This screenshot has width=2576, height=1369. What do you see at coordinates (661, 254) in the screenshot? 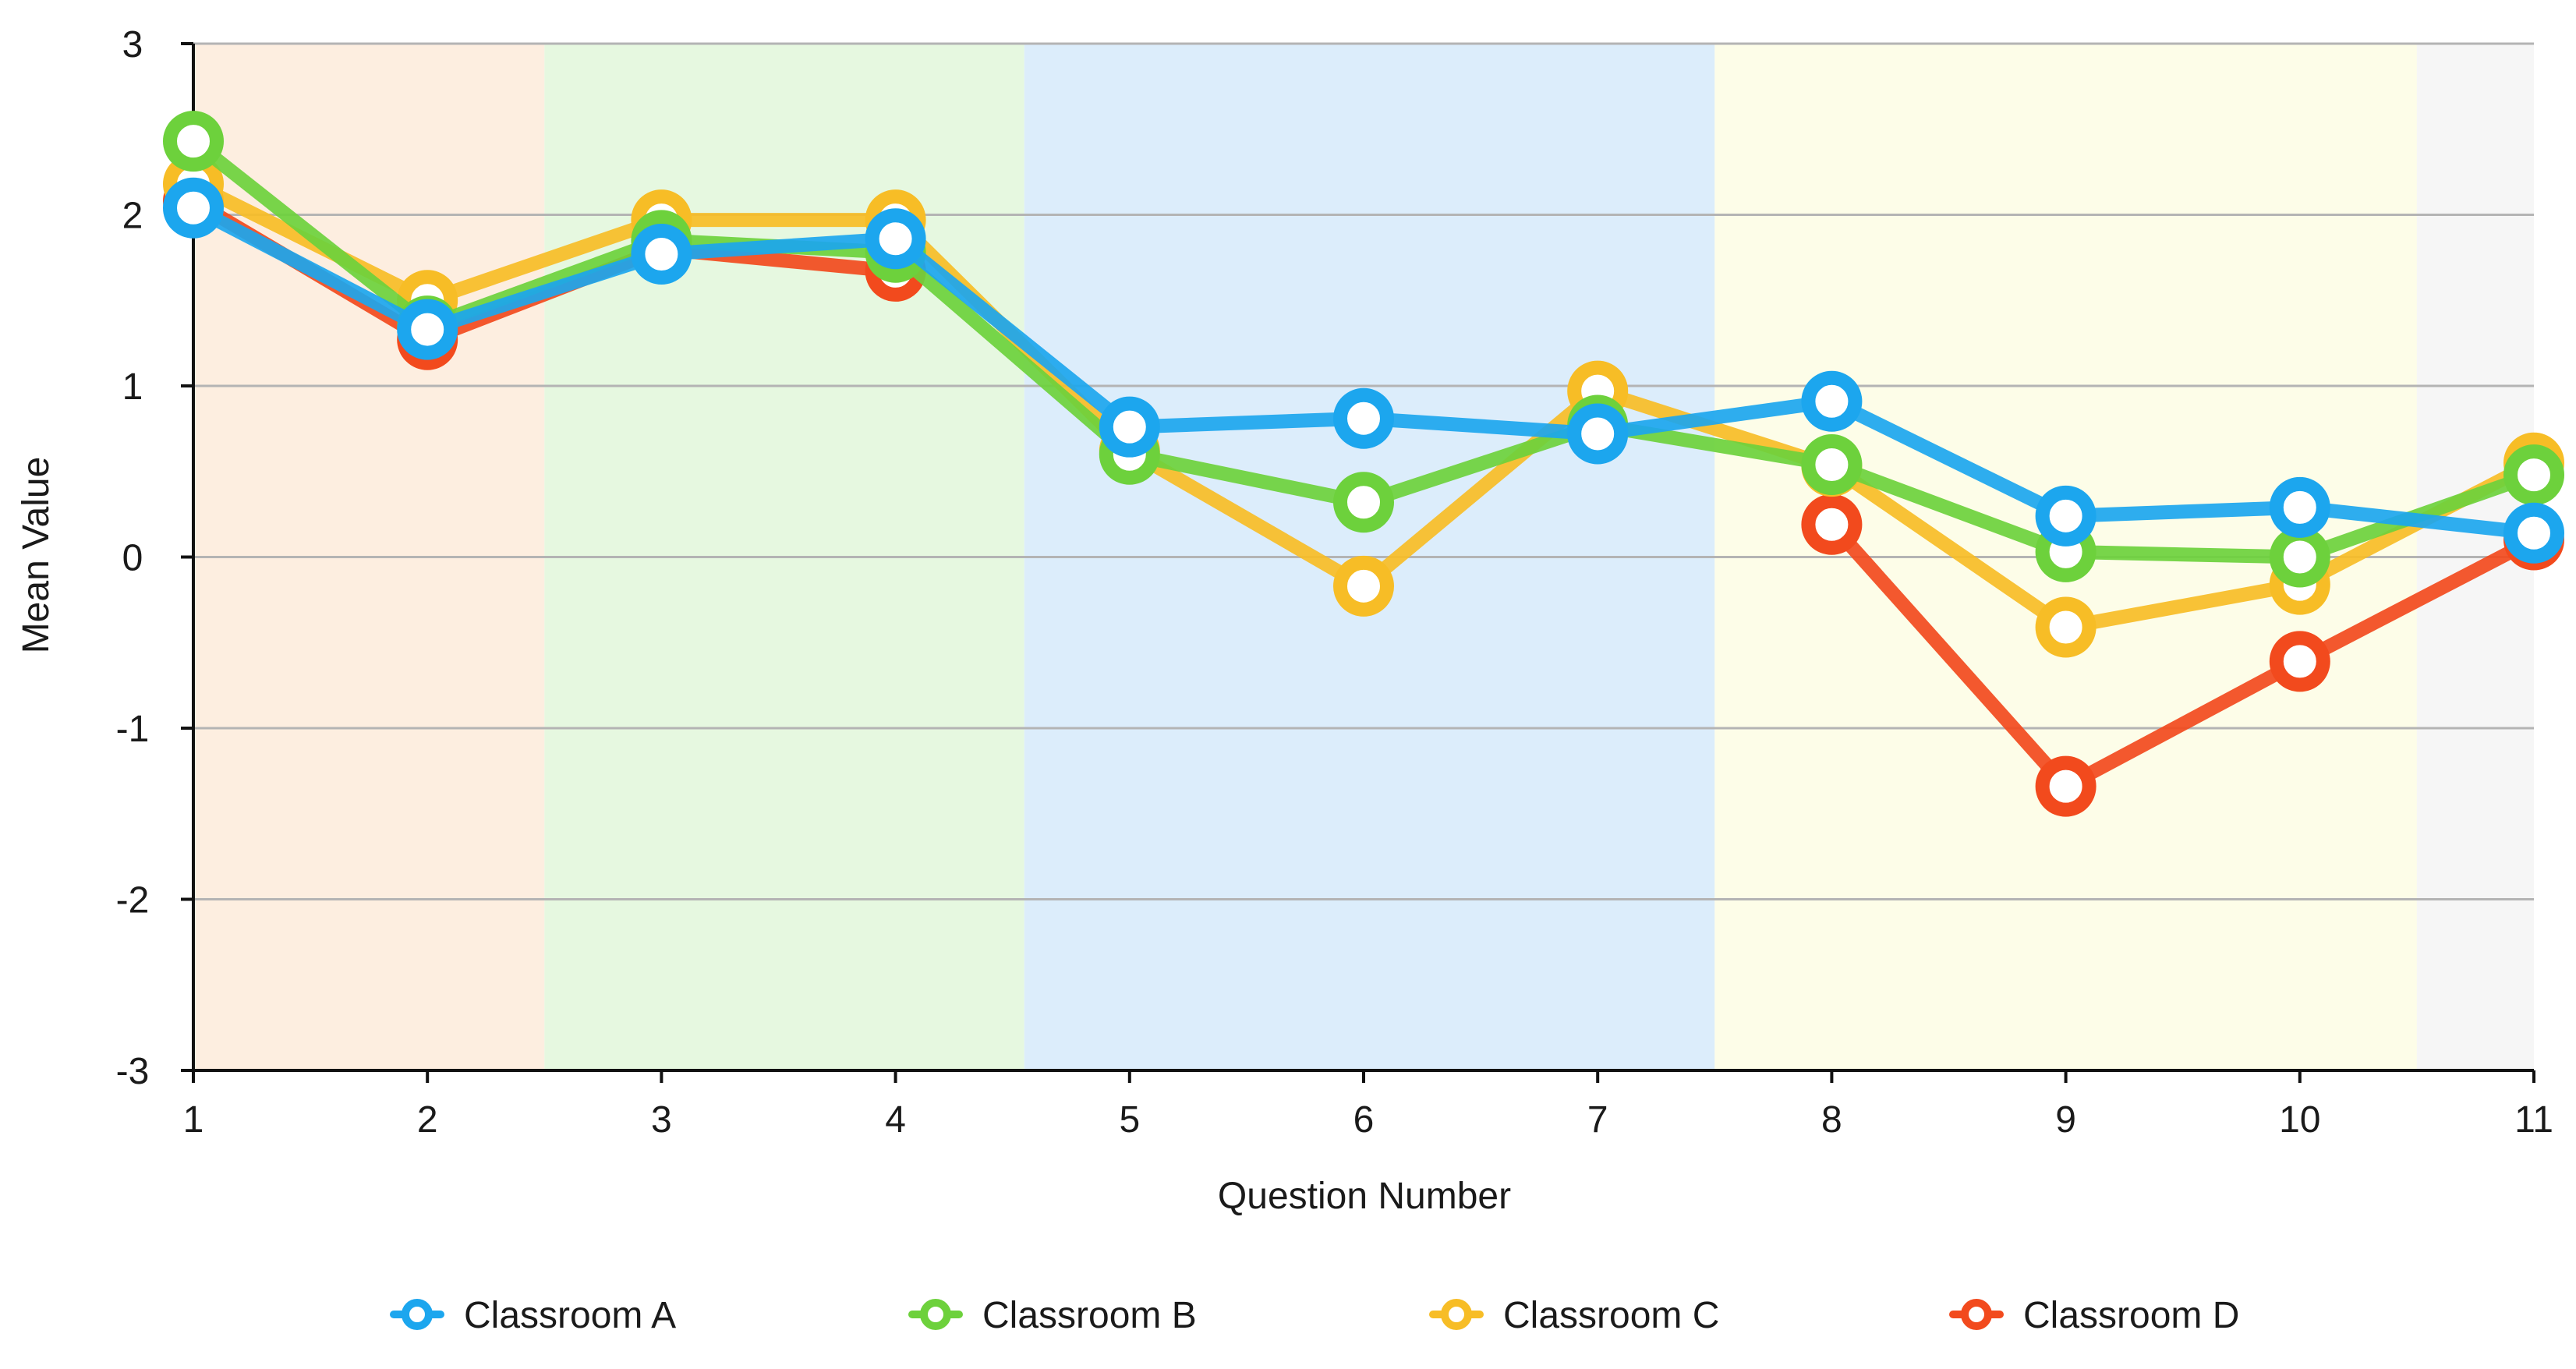
I see `data-point-classroom-a-q3` at bounding box center [661, 254].